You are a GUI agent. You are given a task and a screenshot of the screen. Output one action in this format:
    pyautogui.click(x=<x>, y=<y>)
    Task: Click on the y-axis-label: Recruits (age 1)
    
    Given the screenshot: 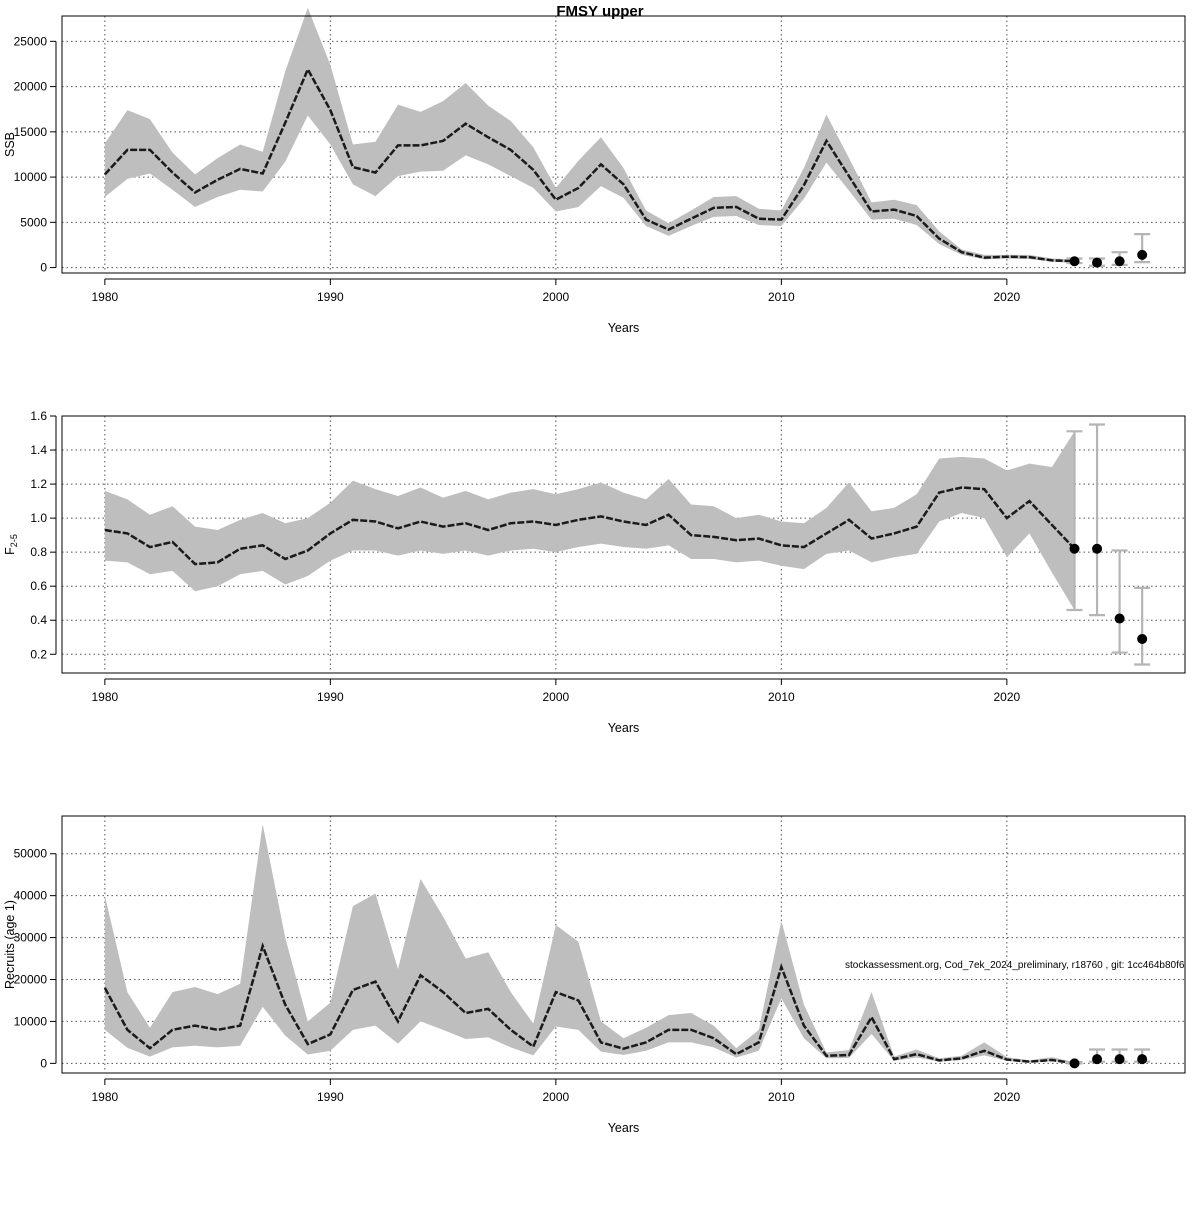 What is the action you would take?
    pyautogui.click(x=10, y=944)
    